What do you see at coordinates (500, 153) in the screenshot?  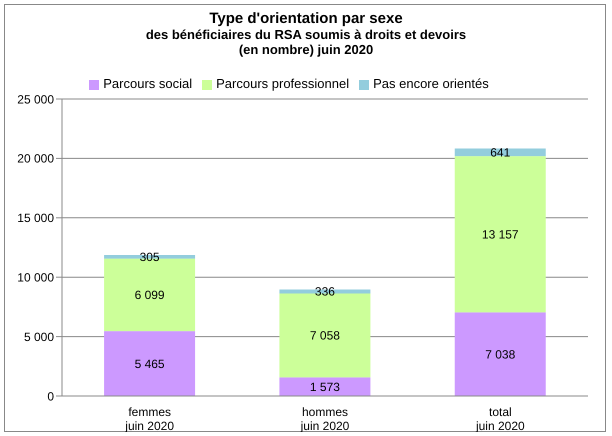 I see `data-label: 641` at bounding box center [500, 153].